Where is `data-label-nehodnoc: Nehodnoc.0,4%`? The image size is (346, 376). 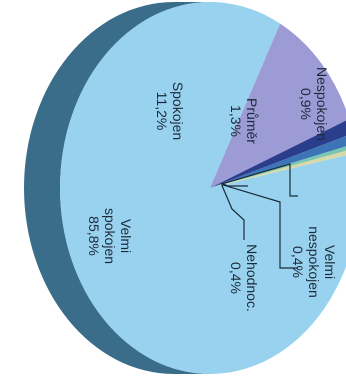
data-label-nehodnoc: Nehodnoc.0,4% is located at coordinates (244, 278).